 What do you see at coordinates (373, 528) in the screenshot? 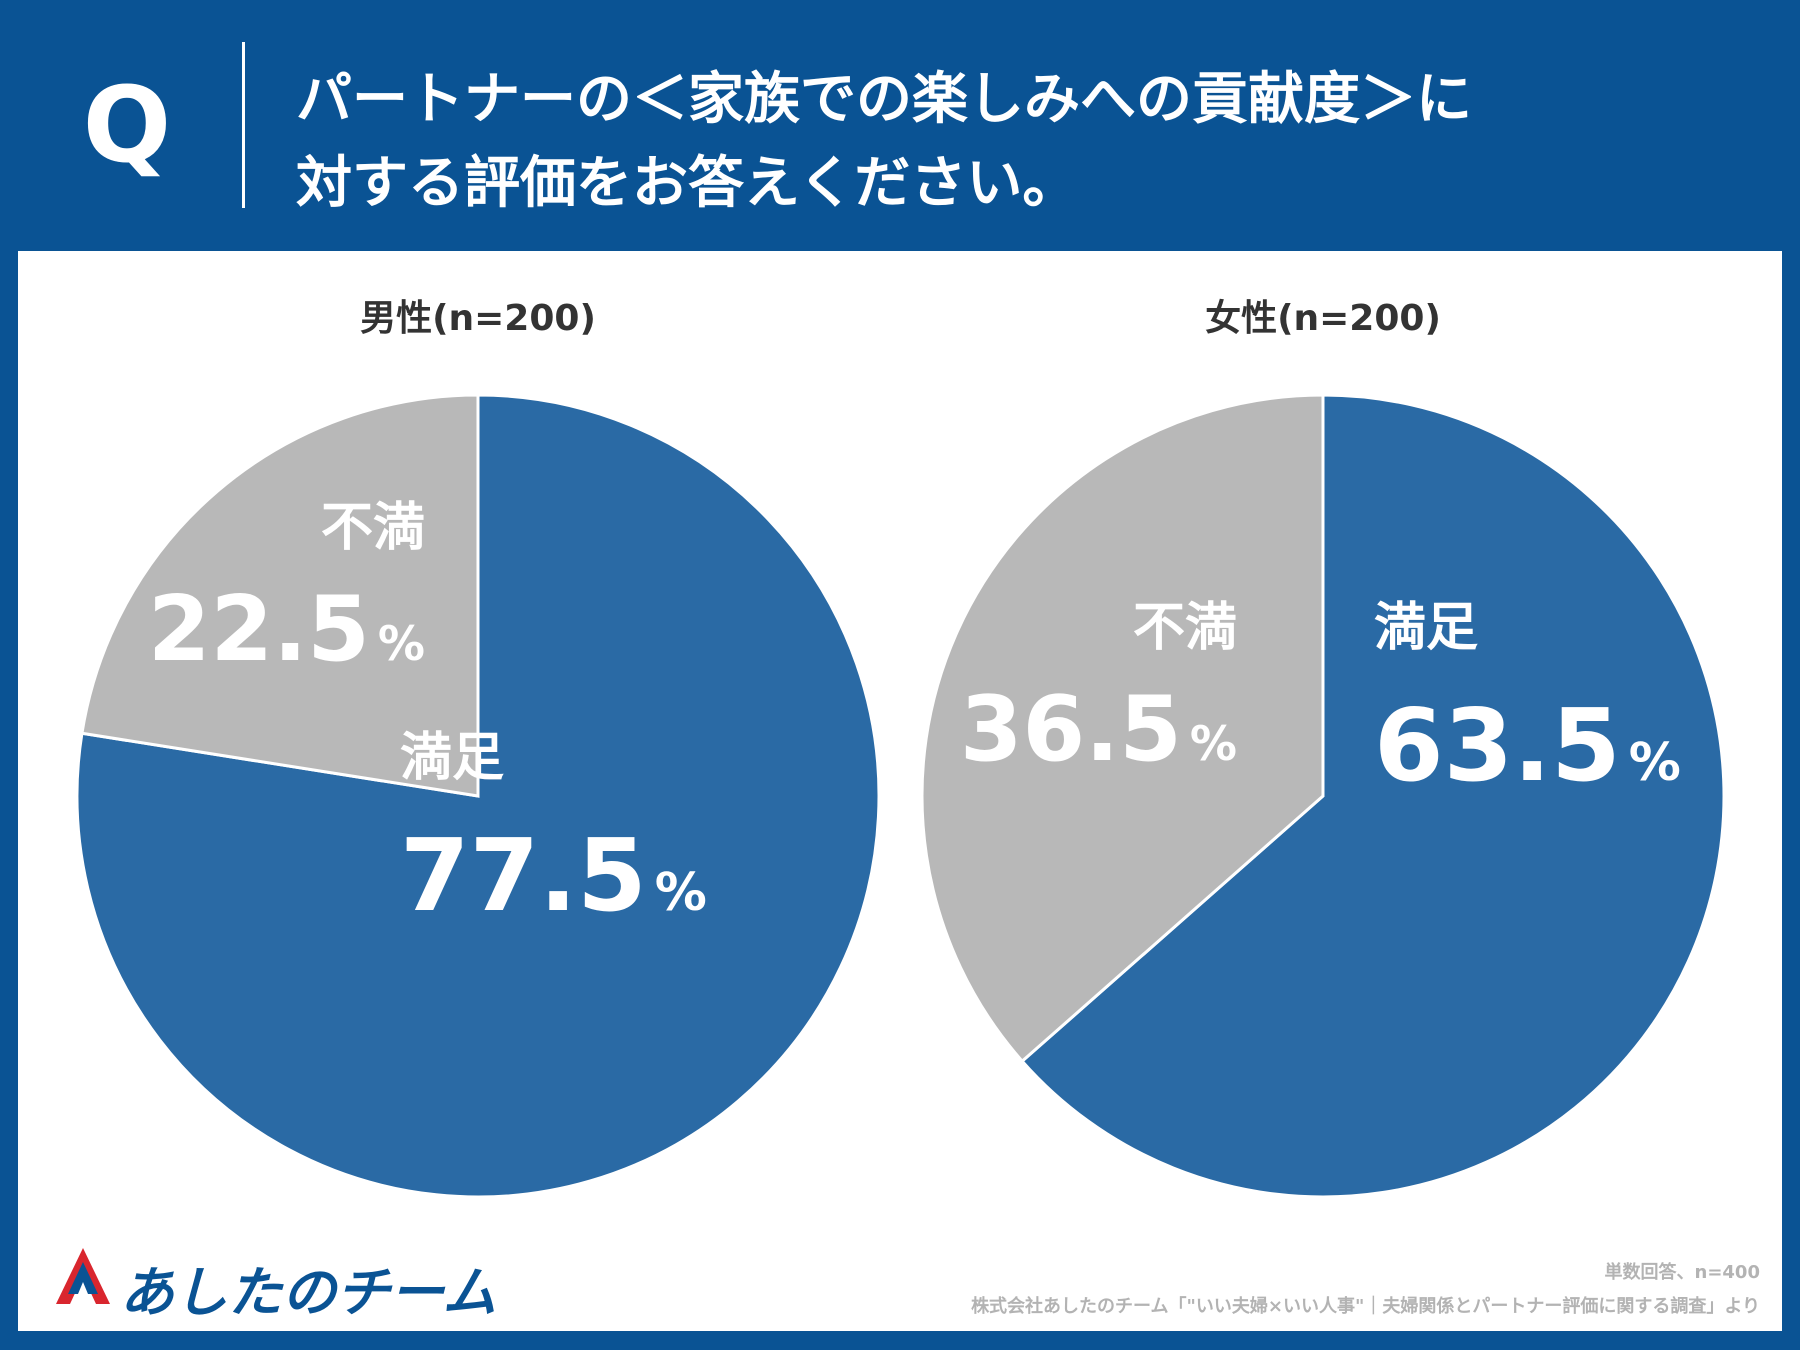
I see `slice-label-0-1: 不満` at bounding box center [373, 528].